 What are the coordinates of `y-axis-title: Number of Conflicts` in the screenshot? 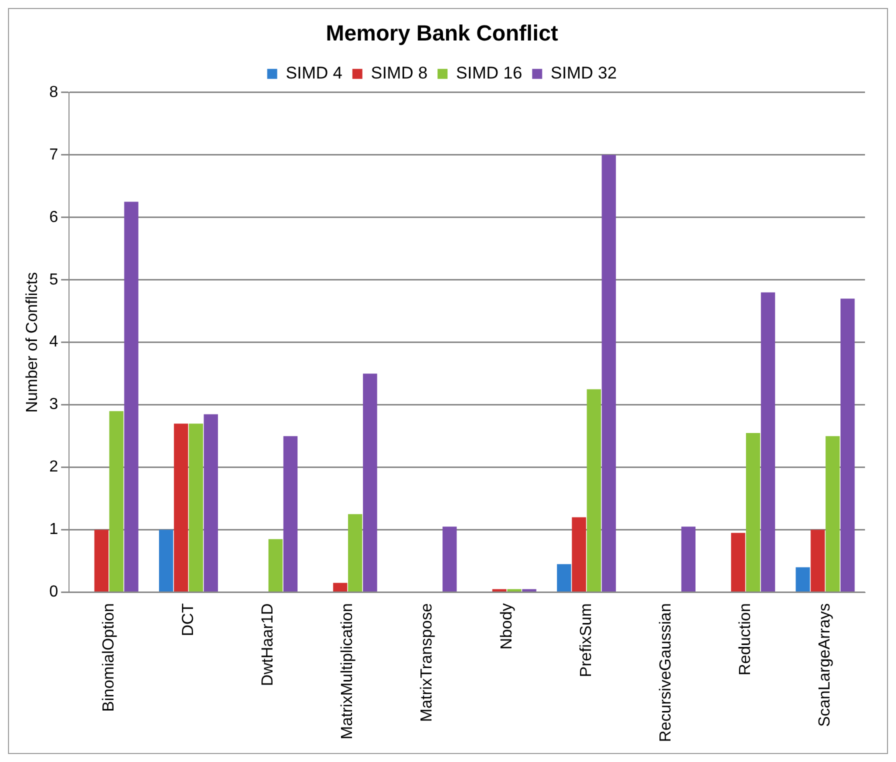 It's located at (33, 342).